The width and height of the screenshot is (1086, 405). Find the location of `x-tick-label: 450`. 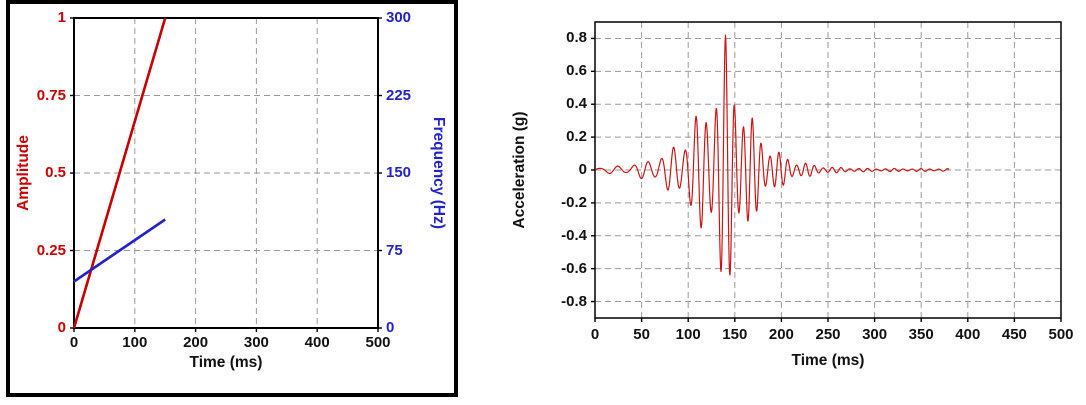

x-tick-label: 450 is located at coordinates (1014, 334).